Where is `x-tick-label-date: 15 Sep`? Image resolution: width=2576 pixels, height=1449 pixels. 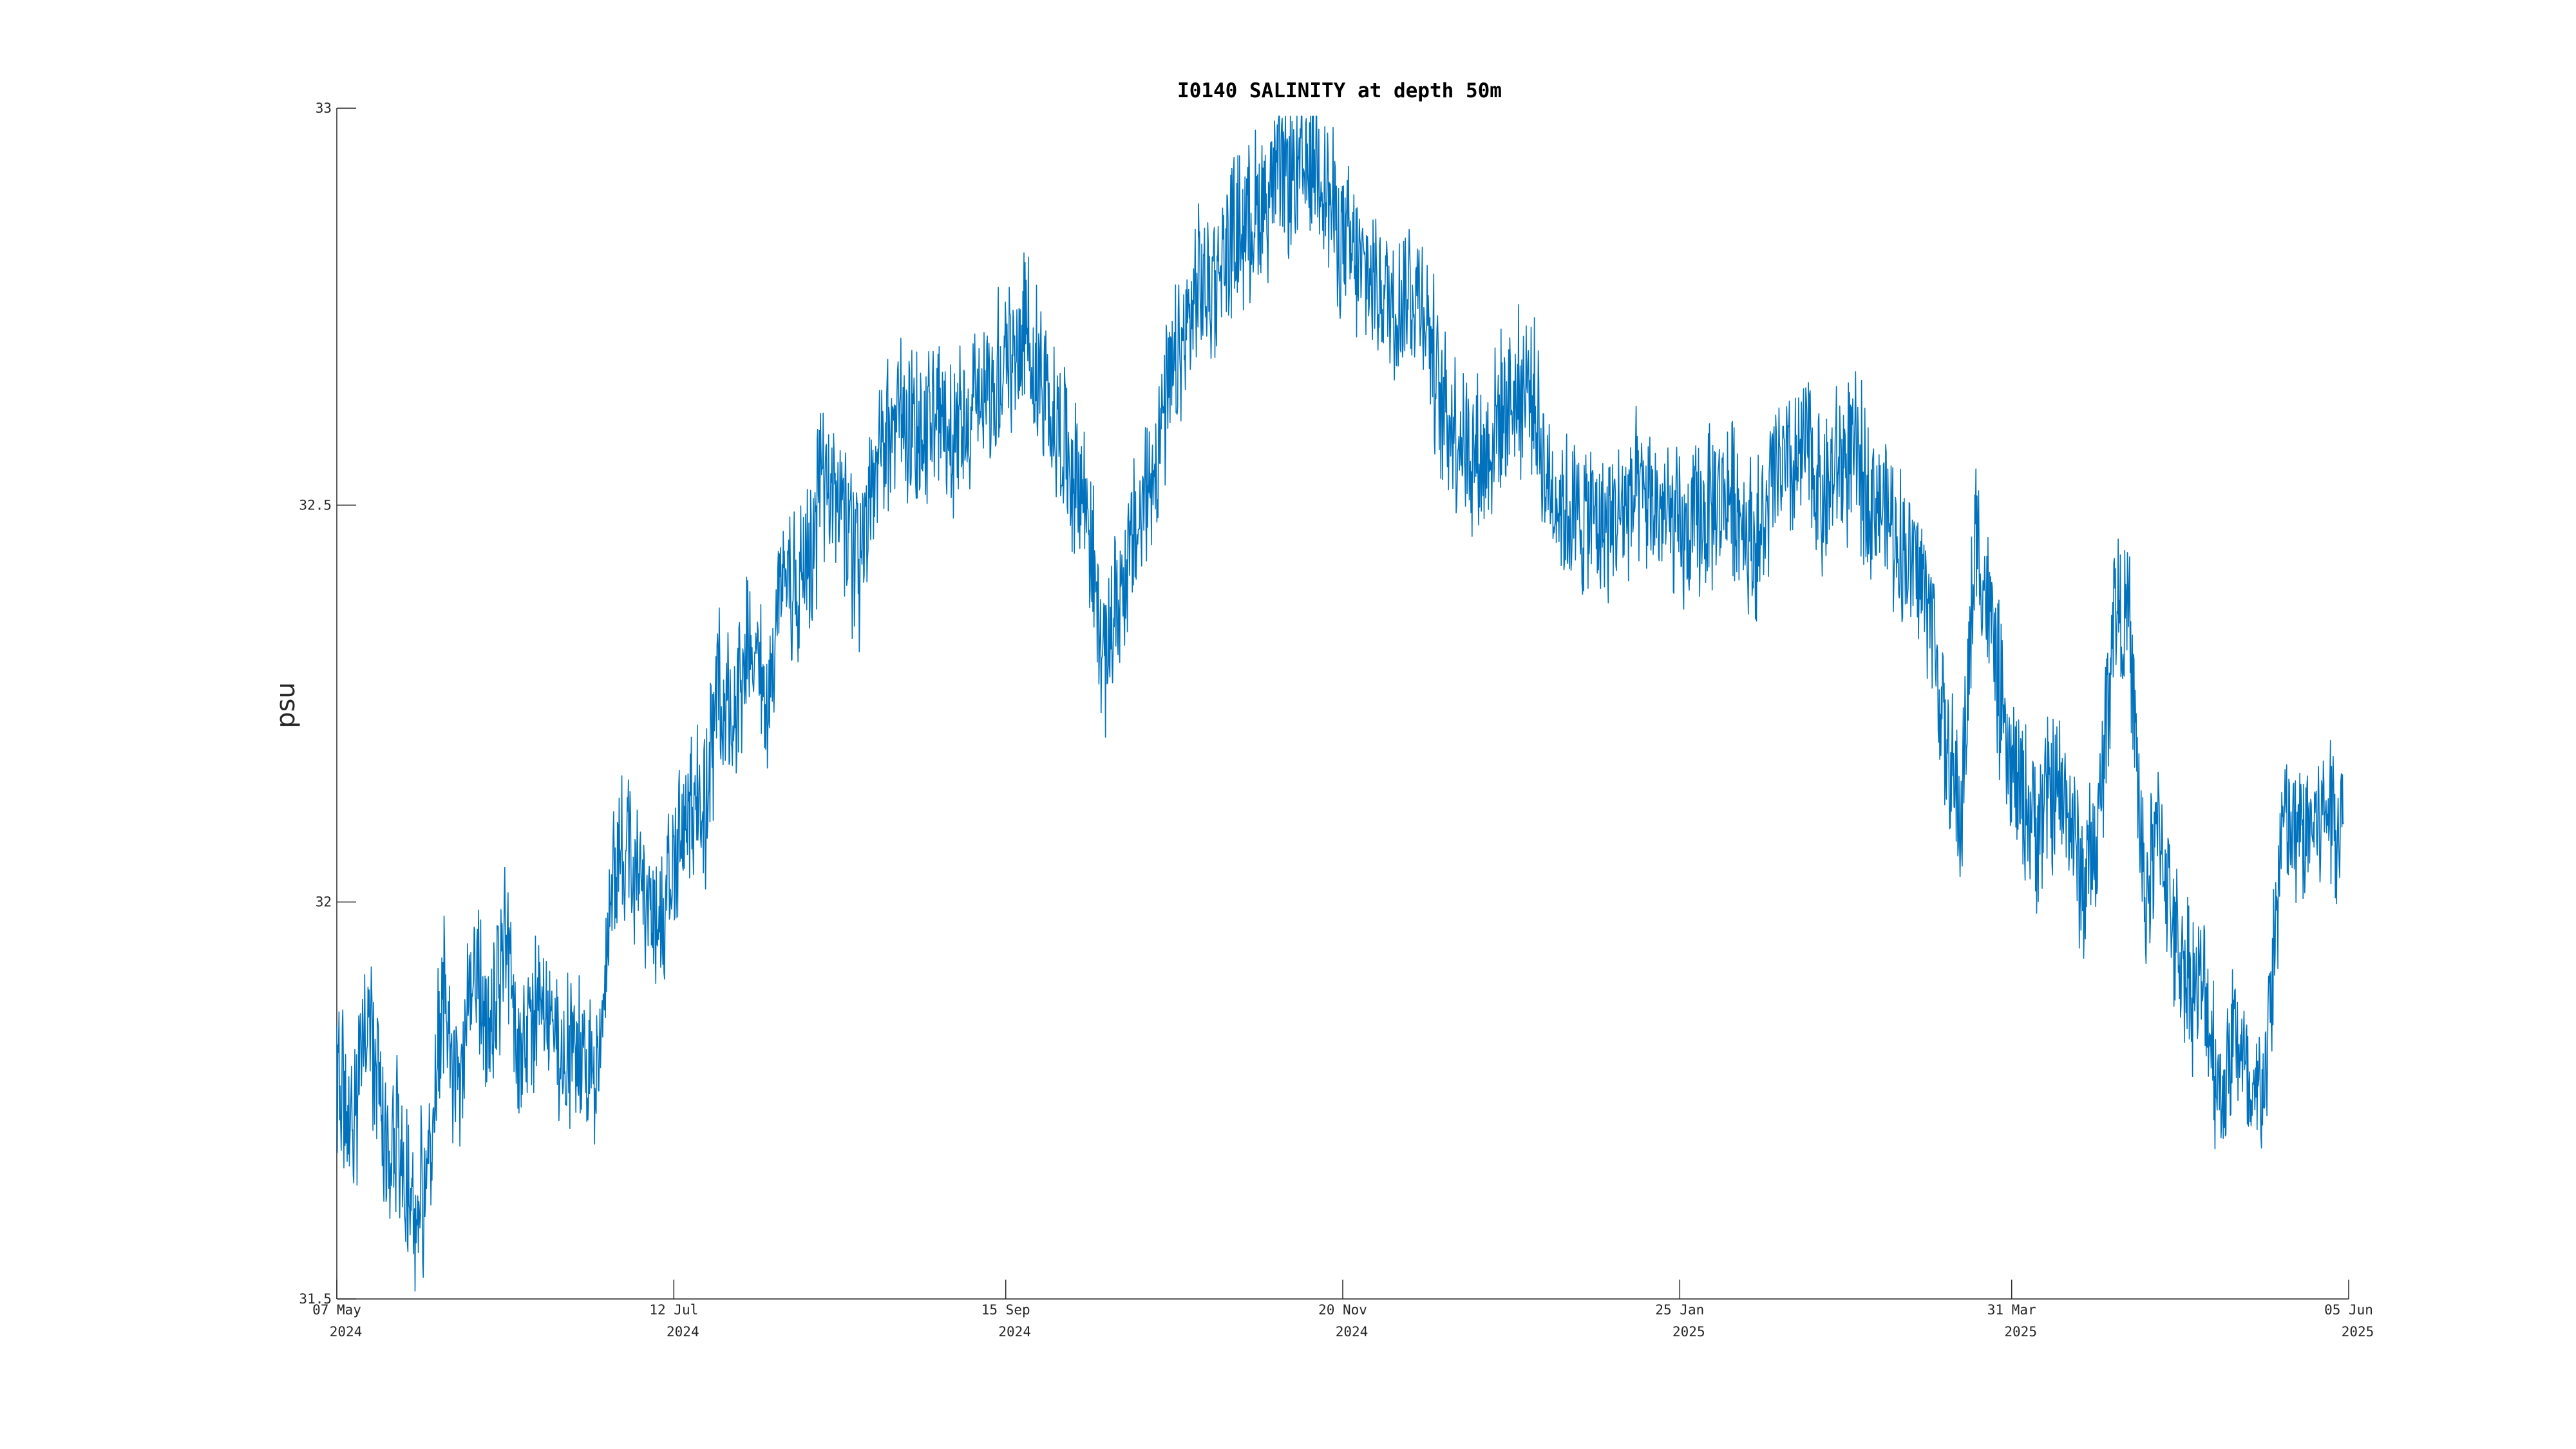
x-tick-label-date: 15 Sep is located at coordinates (1006, 1310).